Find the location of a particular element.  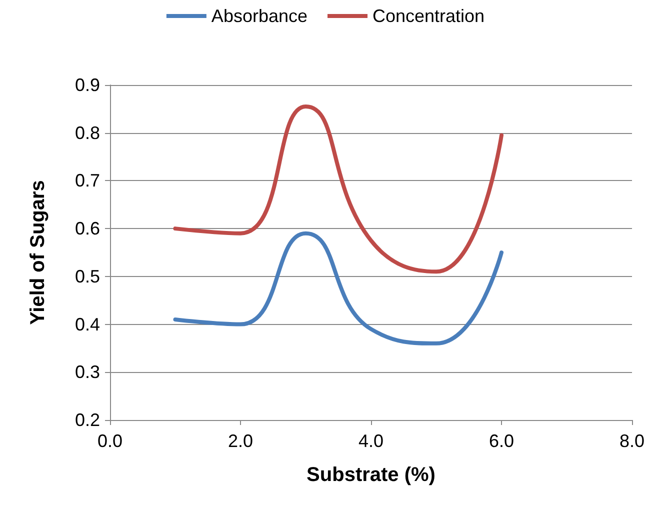

x-axis-title: Substrate (%) is located at coordinates (371, 475).